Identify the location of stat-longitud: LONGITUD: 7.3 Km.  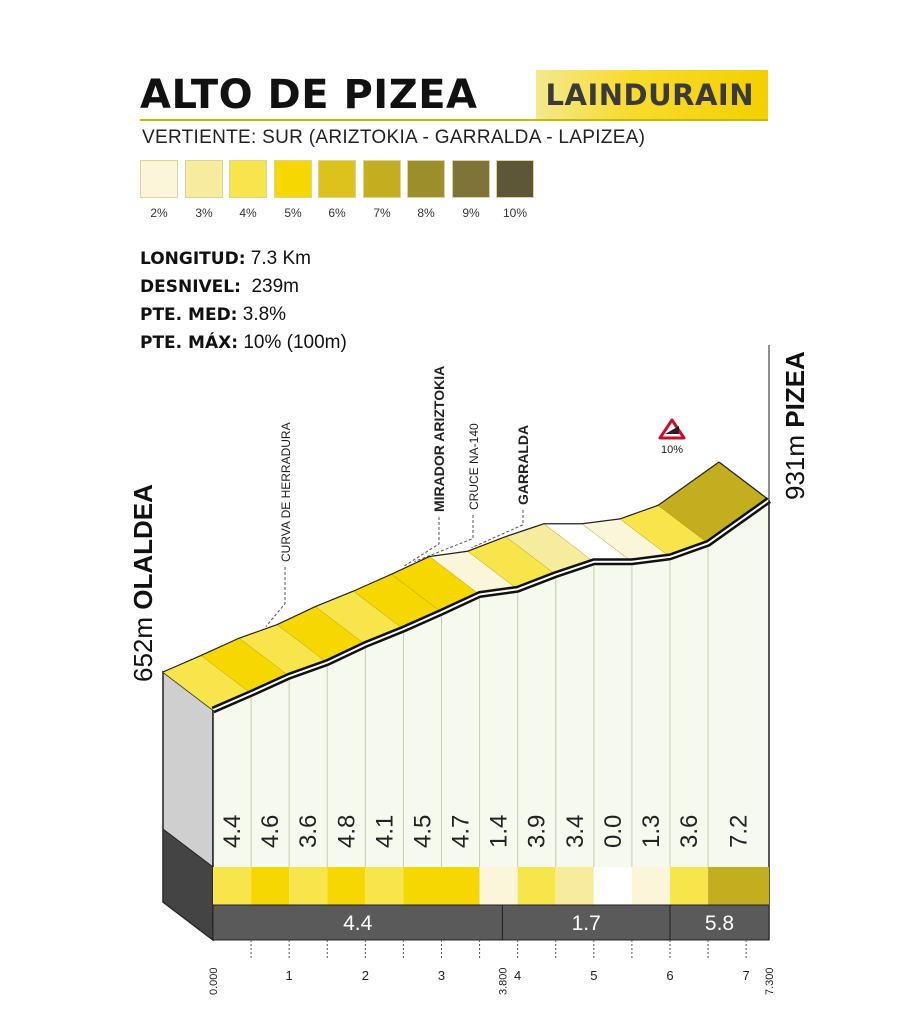
(243, 259).